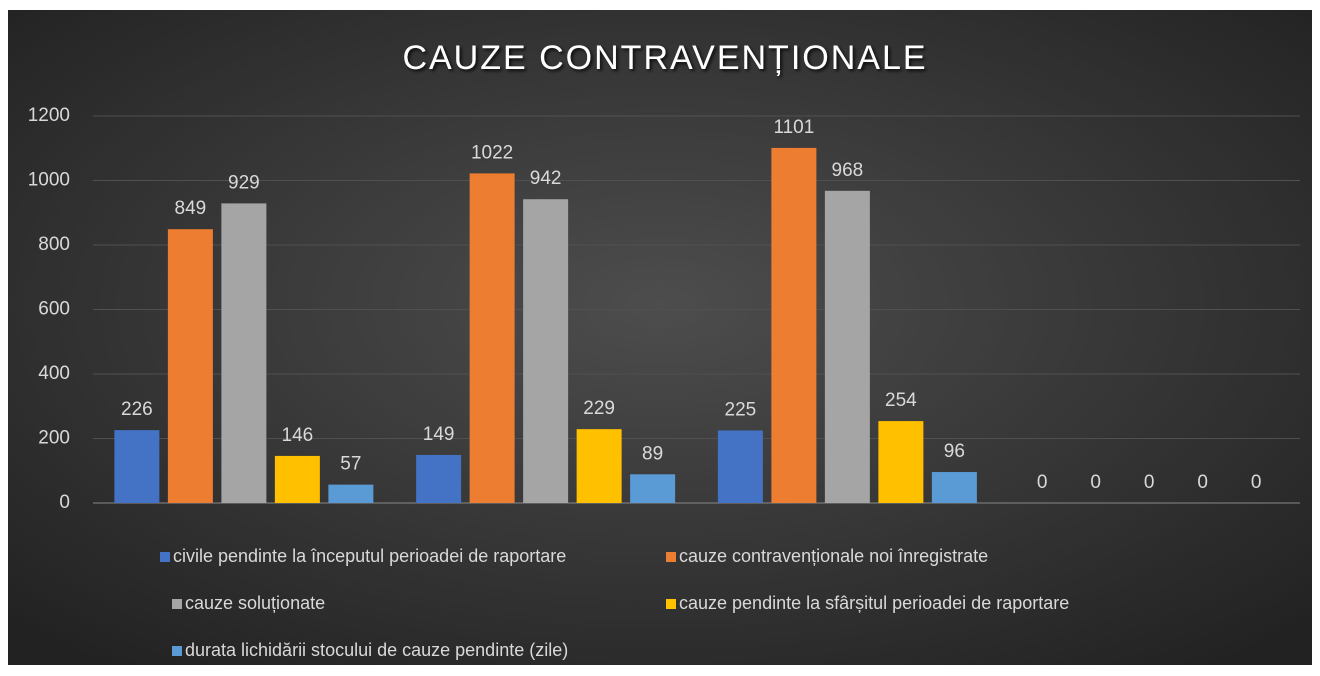  I want to click on y-tick-label: 1000, so click(49, 180).